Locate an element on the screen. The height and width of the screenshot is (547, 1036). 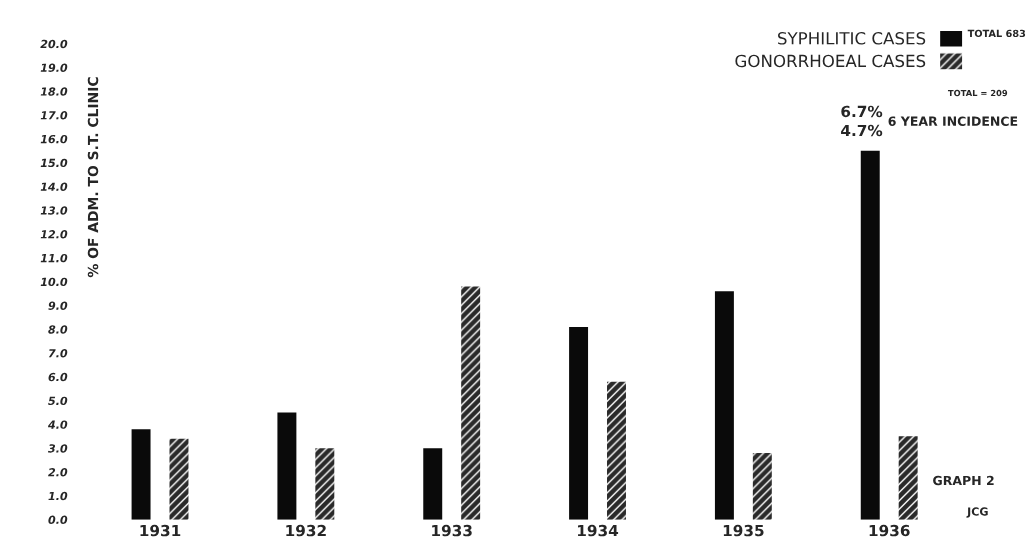
annotation: 6 YEAR INCIDENCE is located at coordinates (953, 121).